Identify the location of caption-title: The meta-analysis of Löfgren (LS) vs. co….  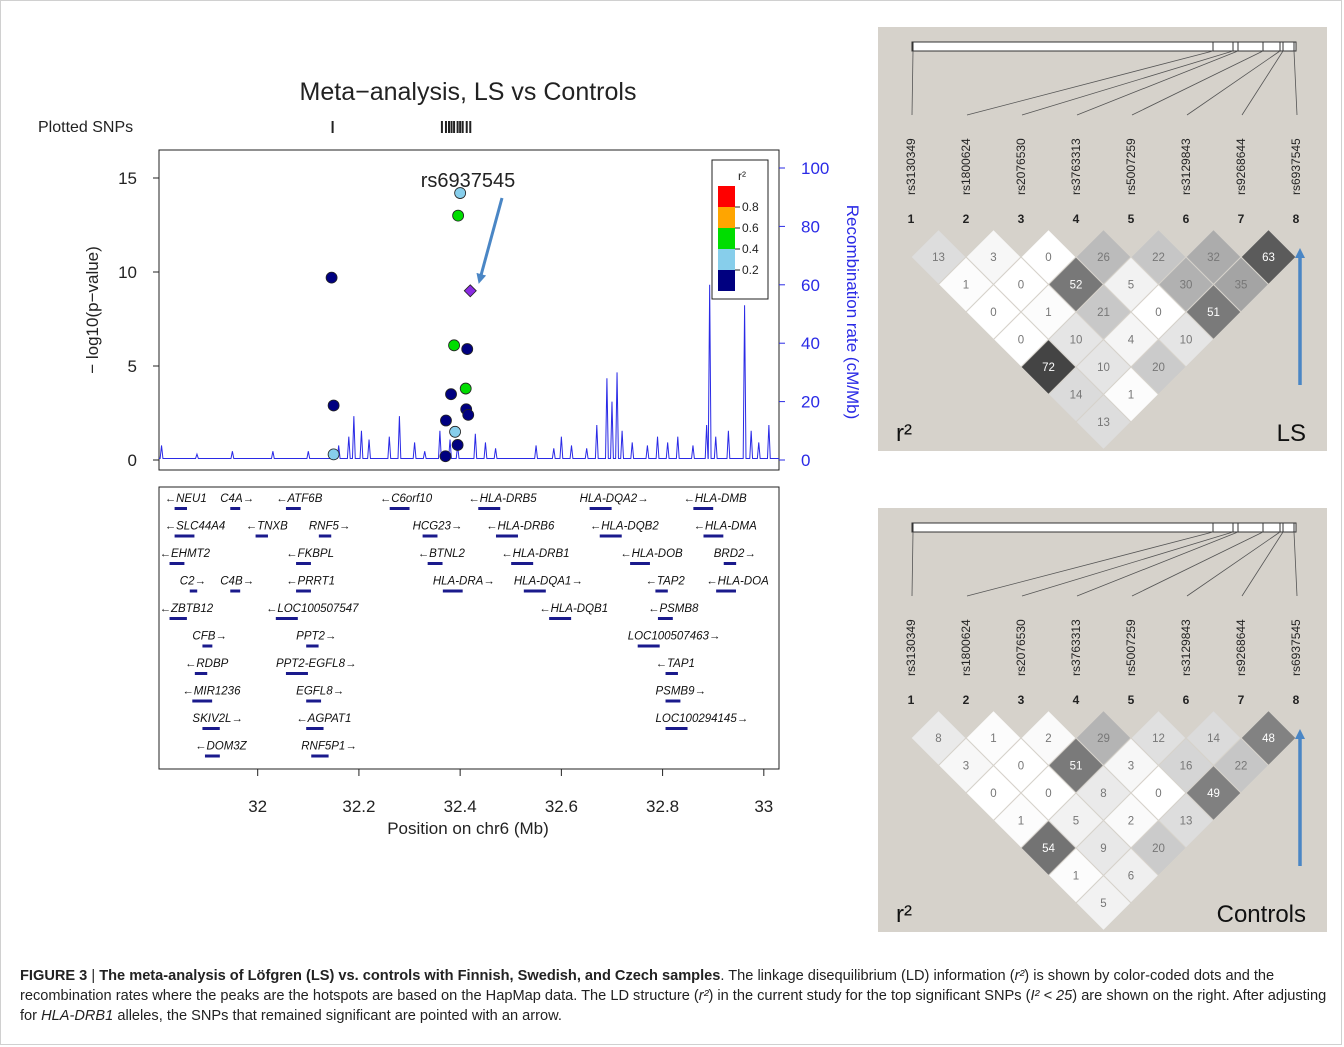
(410, 976).